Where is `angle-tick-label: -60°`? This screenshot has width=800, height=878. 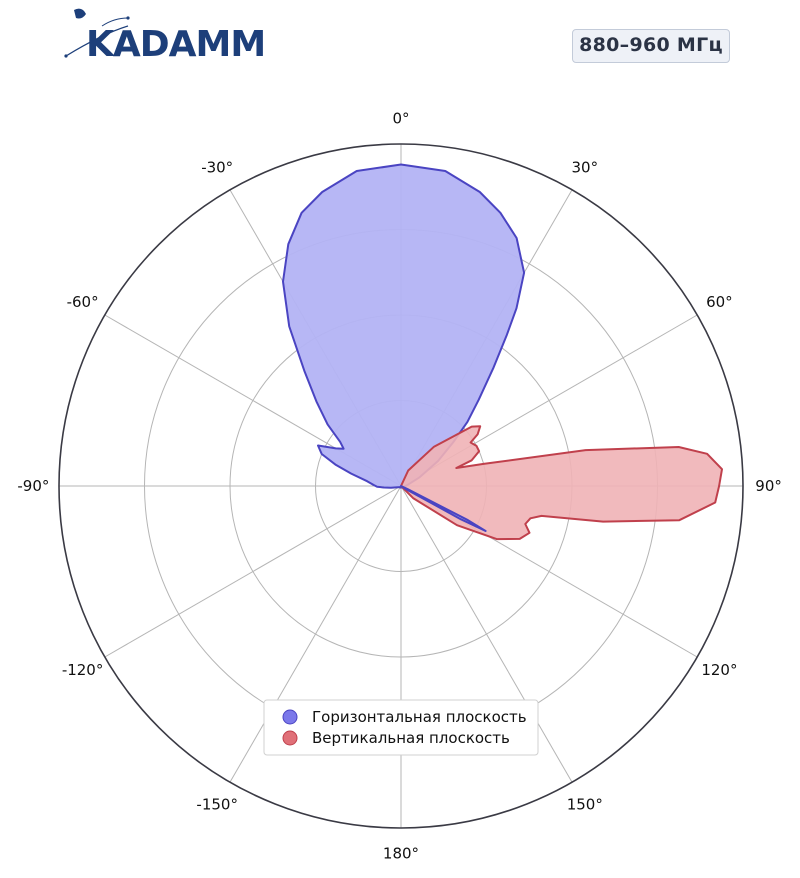 angle-tick-label: -60° is located at coordinates (83, 302).